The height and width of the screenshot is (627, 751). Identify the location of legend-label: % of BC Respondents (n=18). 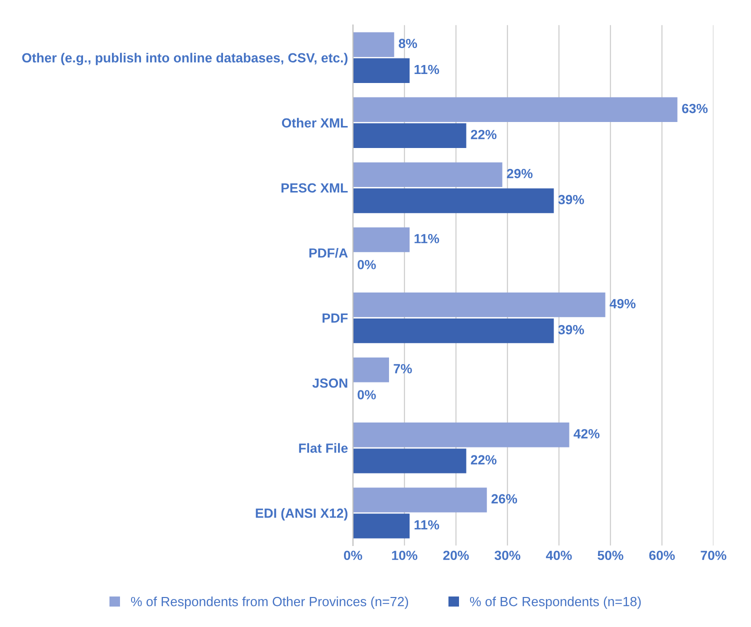
(555, 602).